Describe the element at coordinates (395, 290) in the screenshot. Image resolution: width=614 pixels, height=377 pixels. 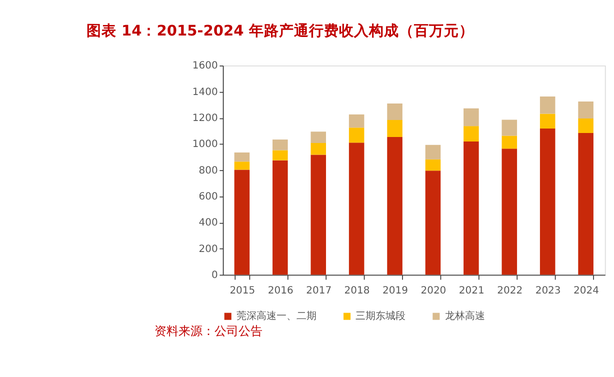
I see `x-tick-label: 2019` at that location.